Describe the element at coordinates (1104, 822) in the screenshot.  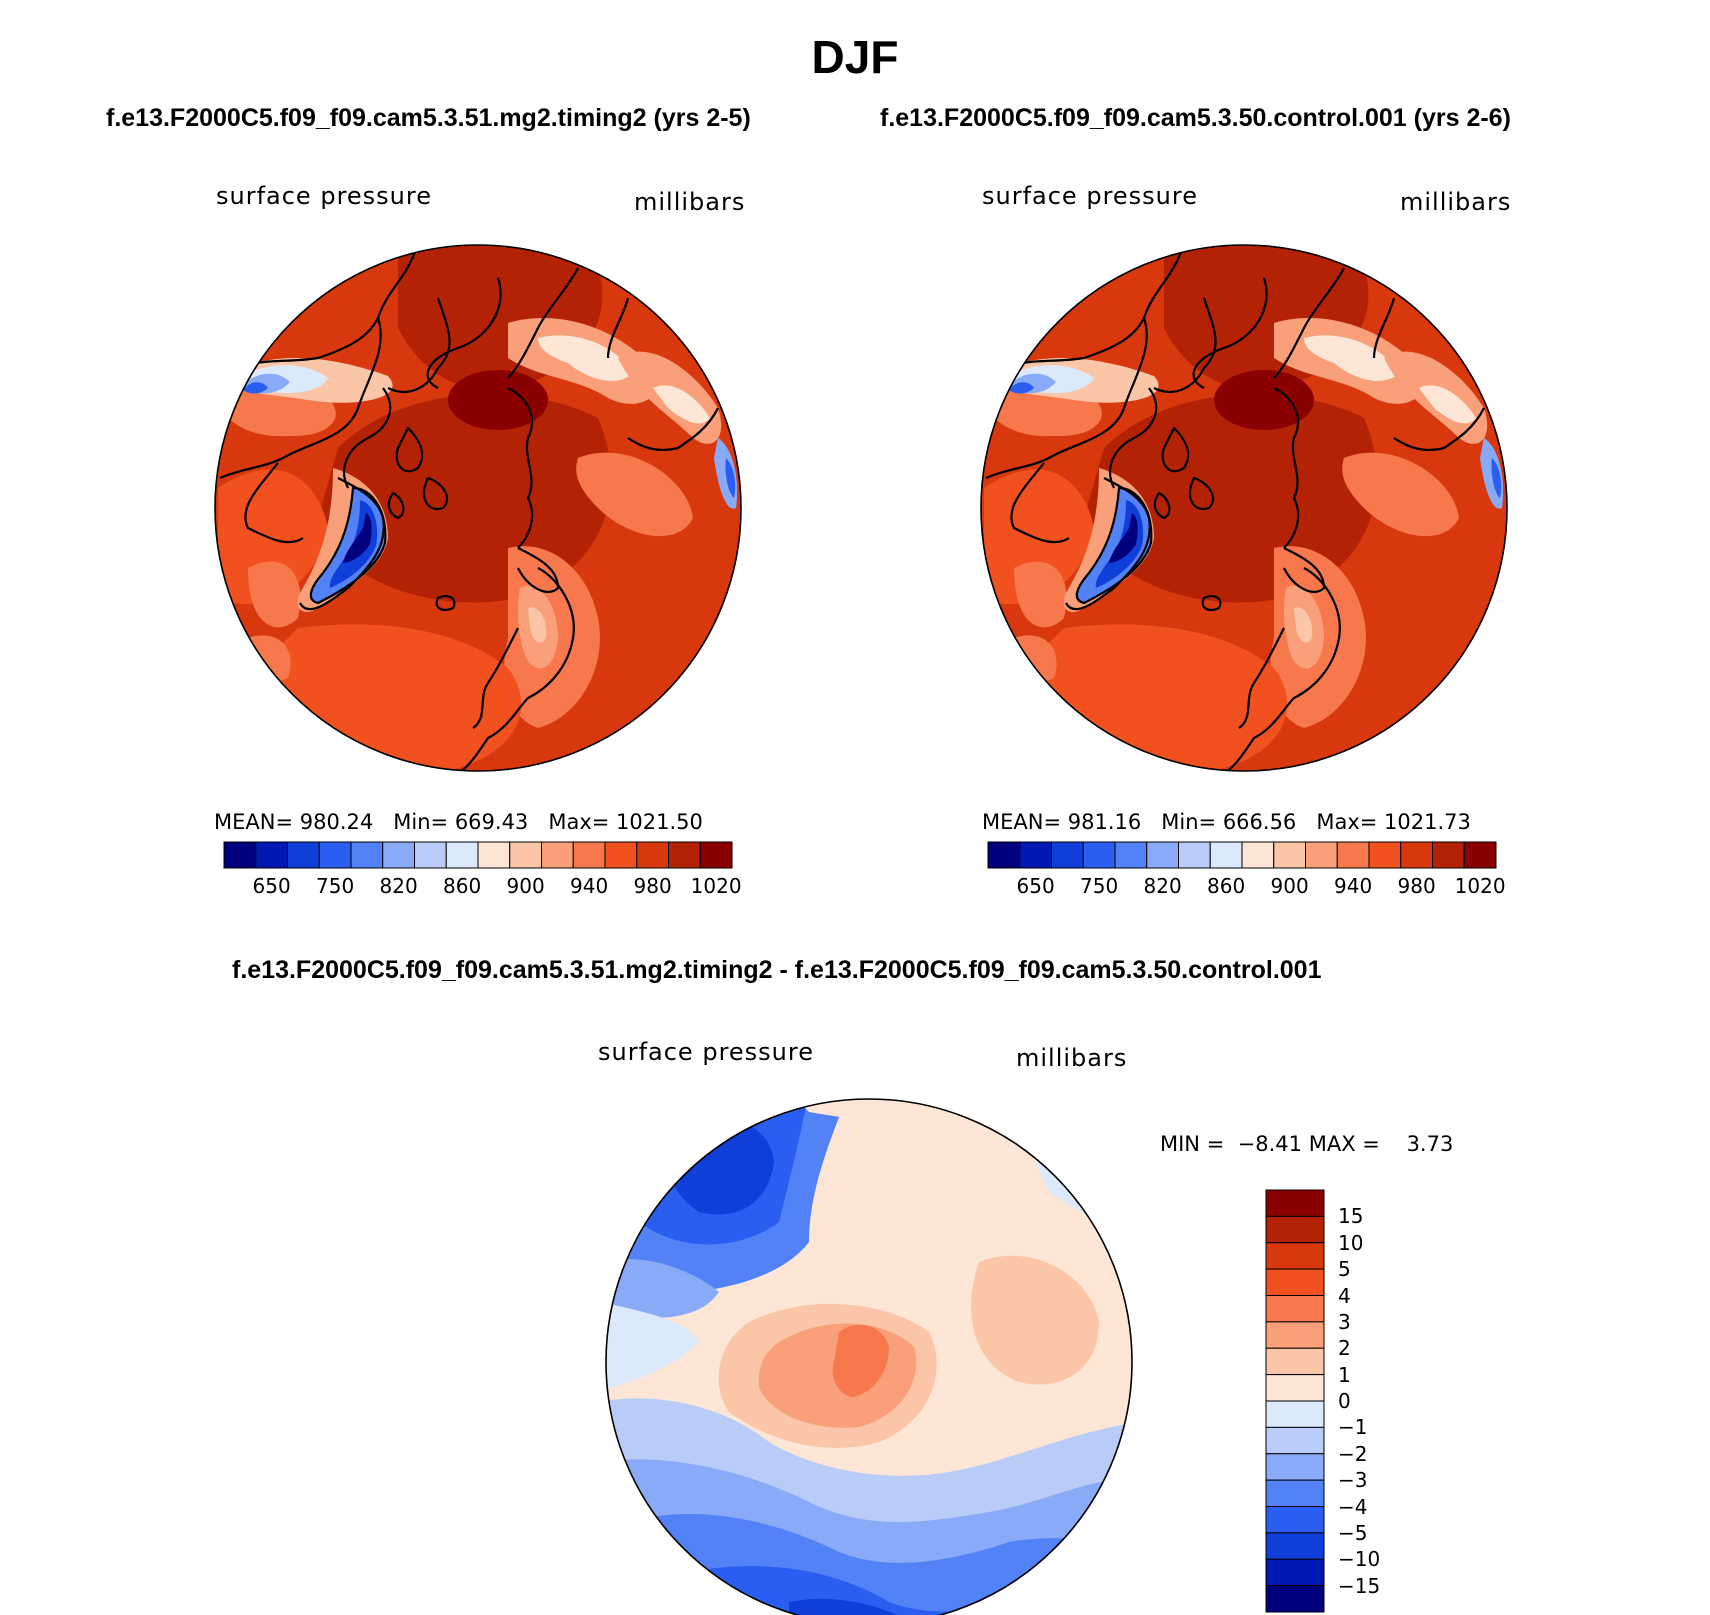
I see `right-mean-value: 981.16` at that location.